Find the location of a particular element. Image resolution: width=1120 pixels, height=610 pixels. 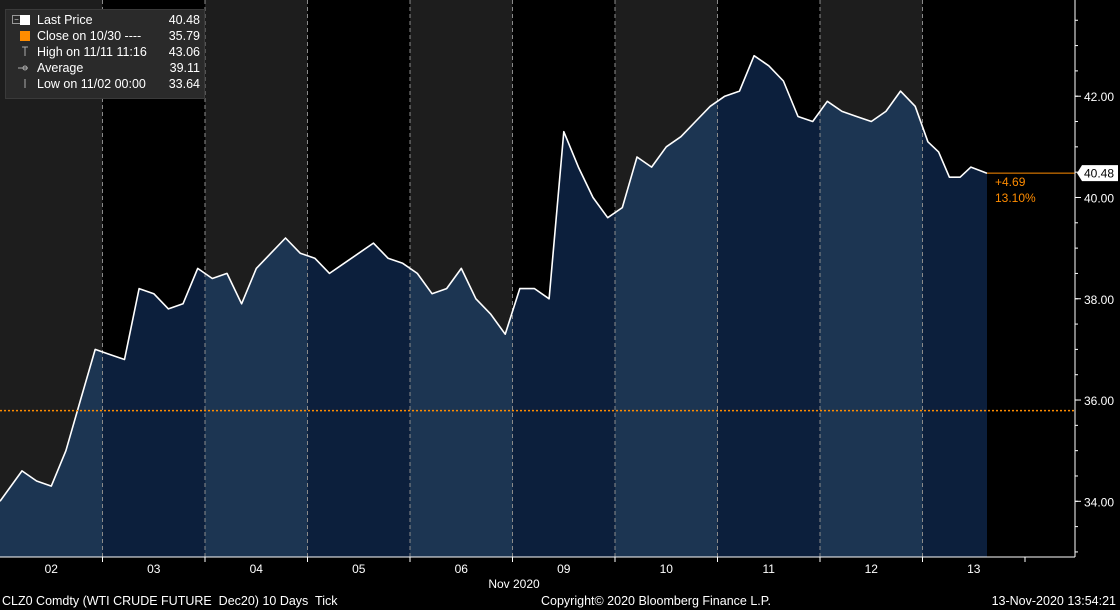

footer-copyright: Copyright© 2020 Bloomberg Finance L.P. is located at coordinates (656, 601).